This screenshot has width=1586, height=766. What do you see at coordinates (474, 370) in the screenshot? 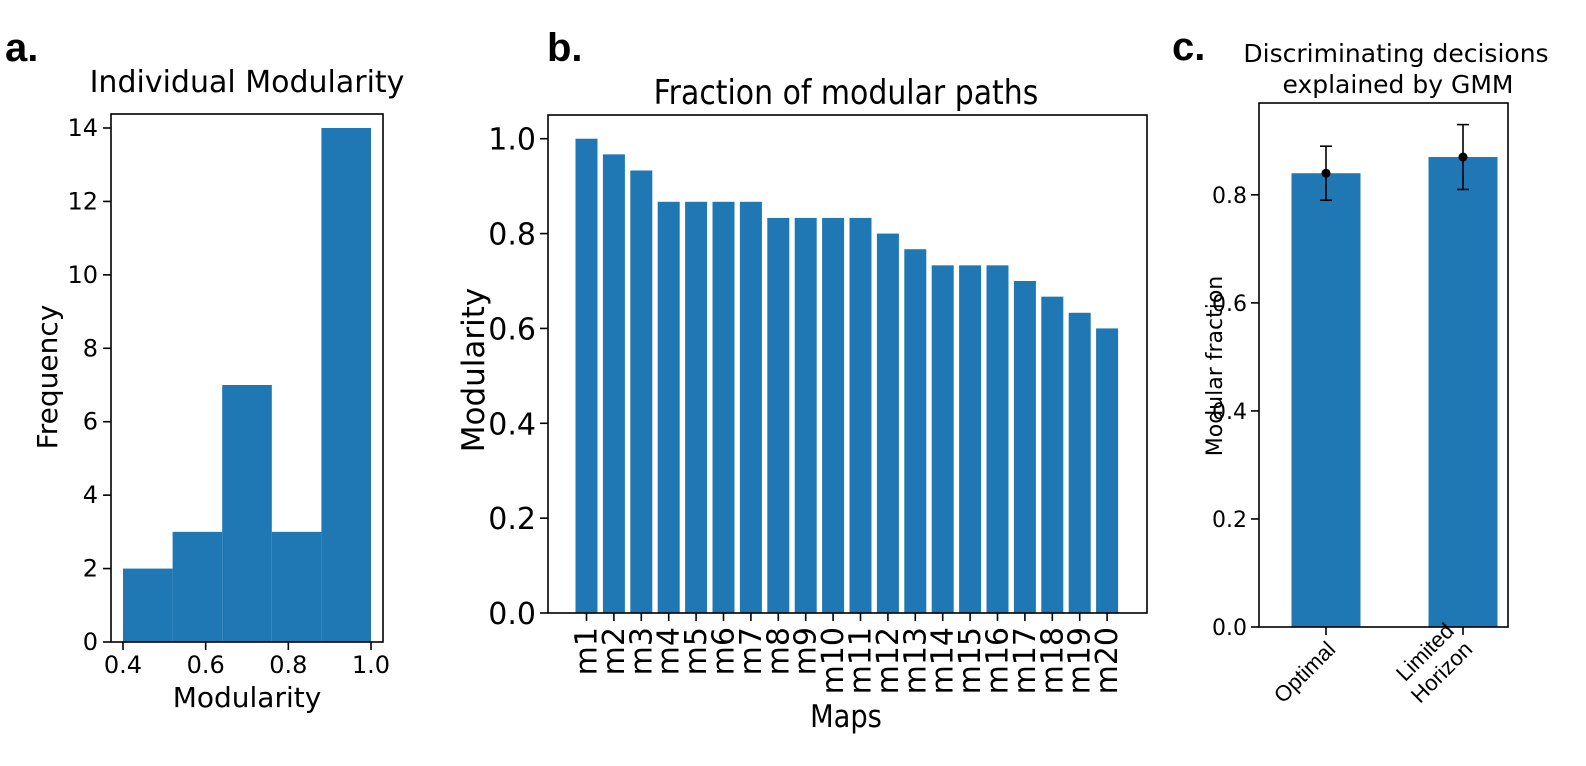
I see `panel-b-ylabel: Modularity` at bounding box center [474, 370].